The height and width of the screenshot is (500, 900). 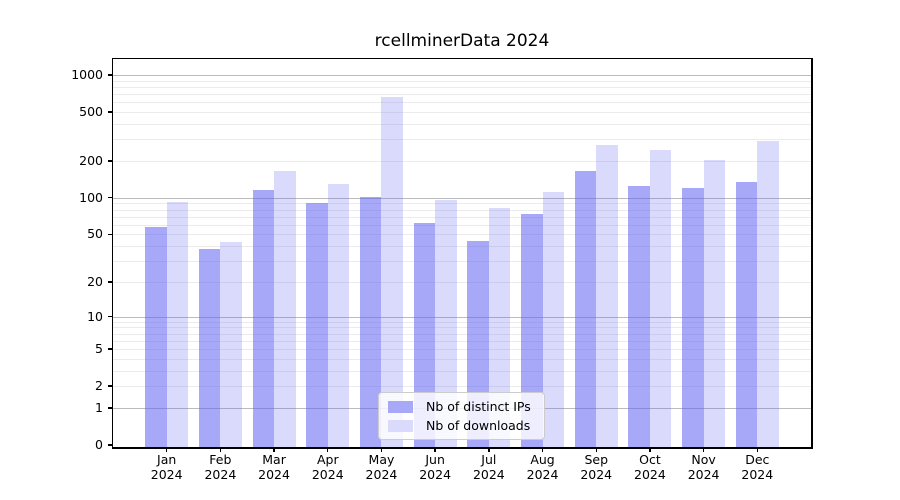 I want to click on x-tick-label: Nov 2024, so click(x=704, y=467).